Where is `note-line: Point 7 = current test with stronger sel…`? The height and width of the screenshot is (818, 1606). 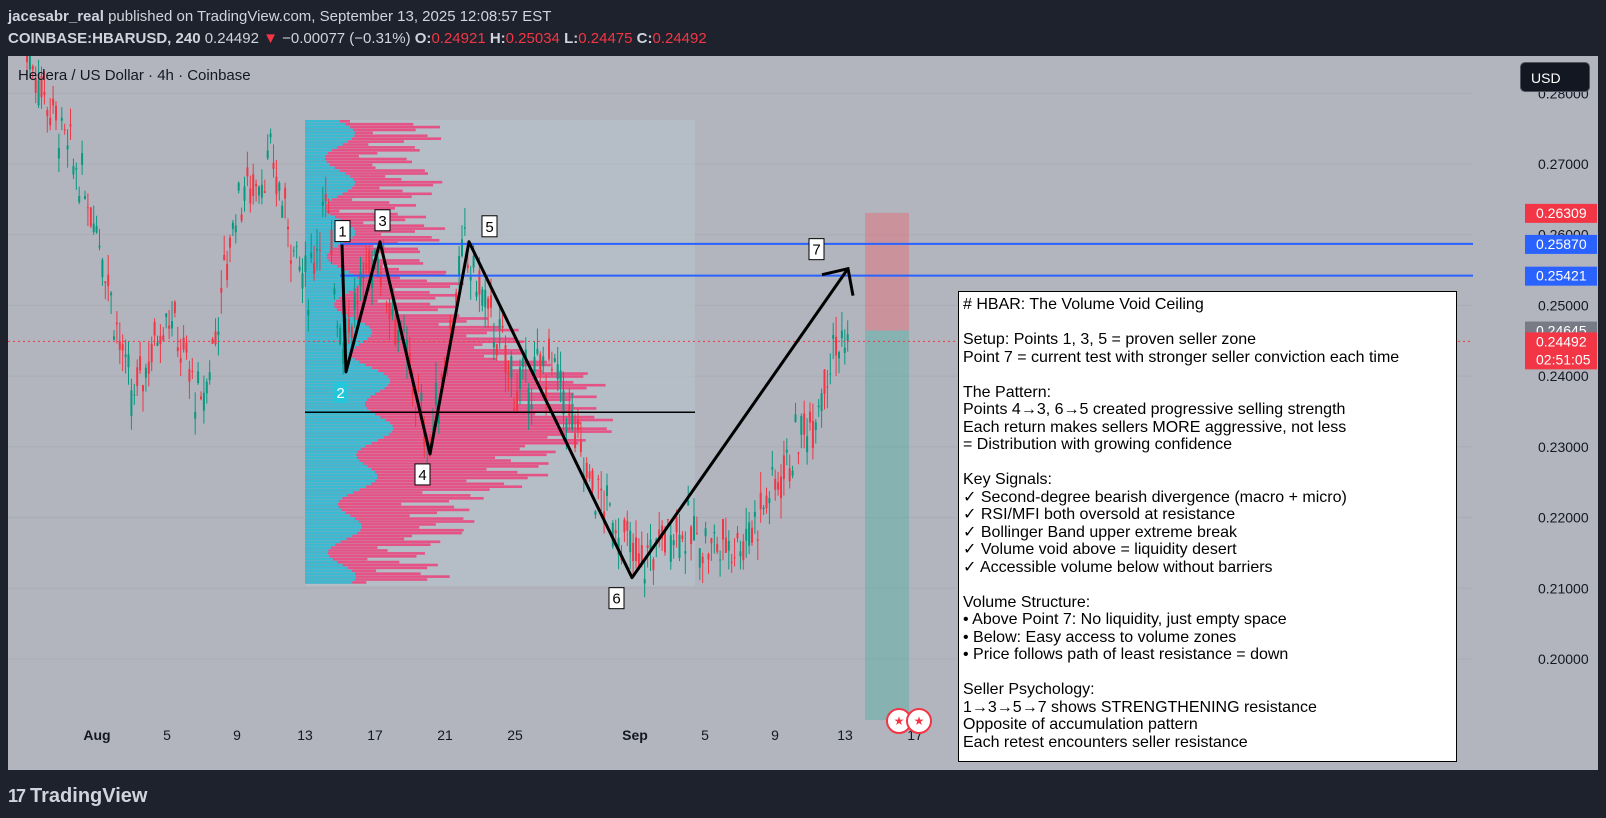 note-line: Point 7 = current test with stronger sel… is located at coordinates (1181, 357).